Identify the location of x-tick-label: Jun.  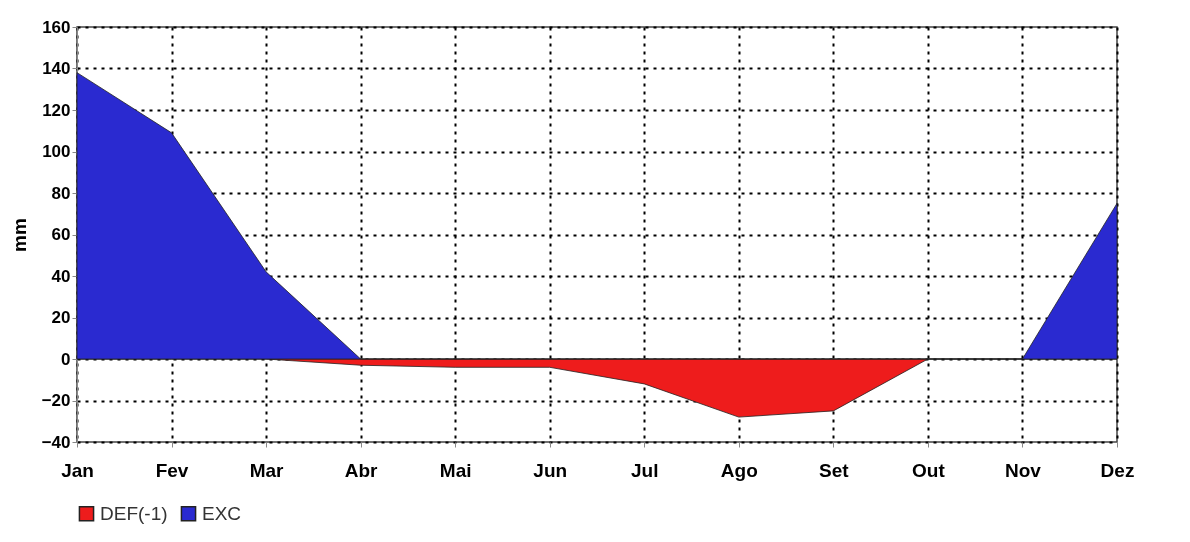
(550, 470).